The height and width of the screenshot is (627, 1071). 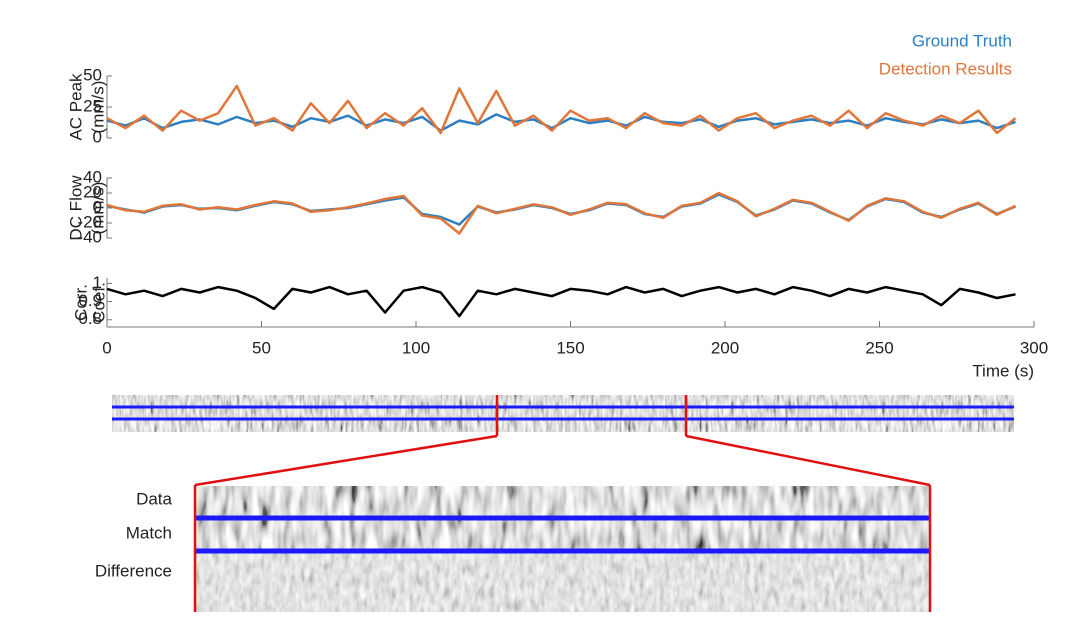 I want to click on x-tick-label: 100, so click(x=416, y=347).